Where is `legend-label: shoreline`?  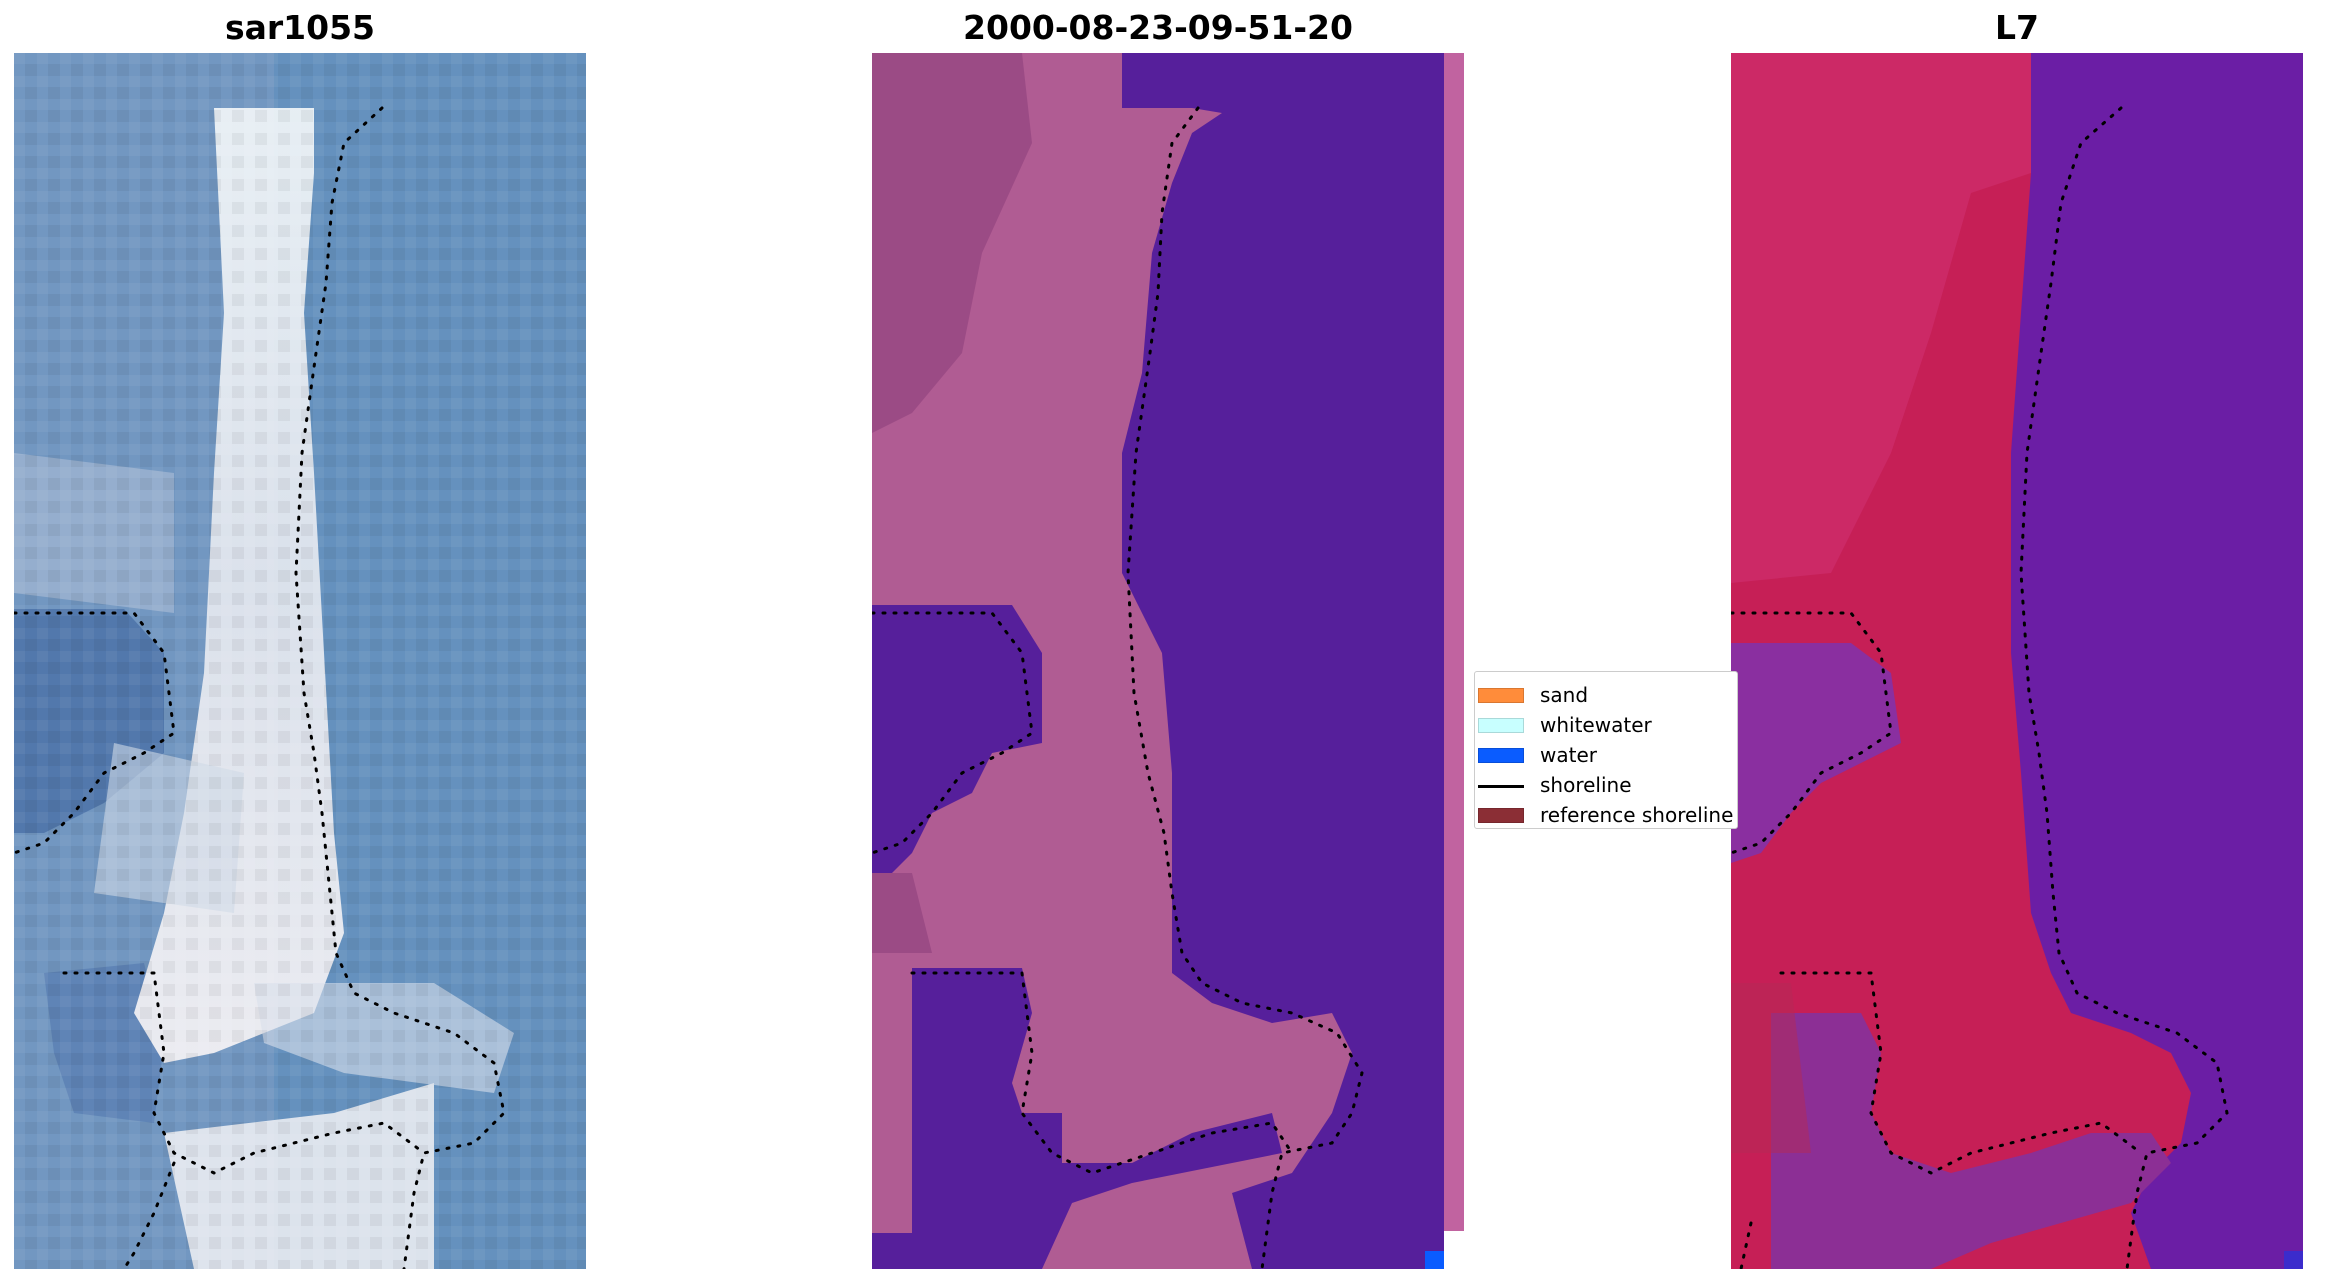
legend-label: shoreline is located at coordinates (1586, 785).